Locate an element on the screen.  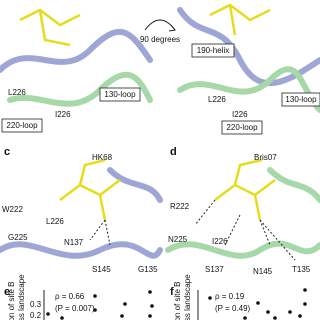
p-label: (P = 0.49) is located at coordinates (233, 308).